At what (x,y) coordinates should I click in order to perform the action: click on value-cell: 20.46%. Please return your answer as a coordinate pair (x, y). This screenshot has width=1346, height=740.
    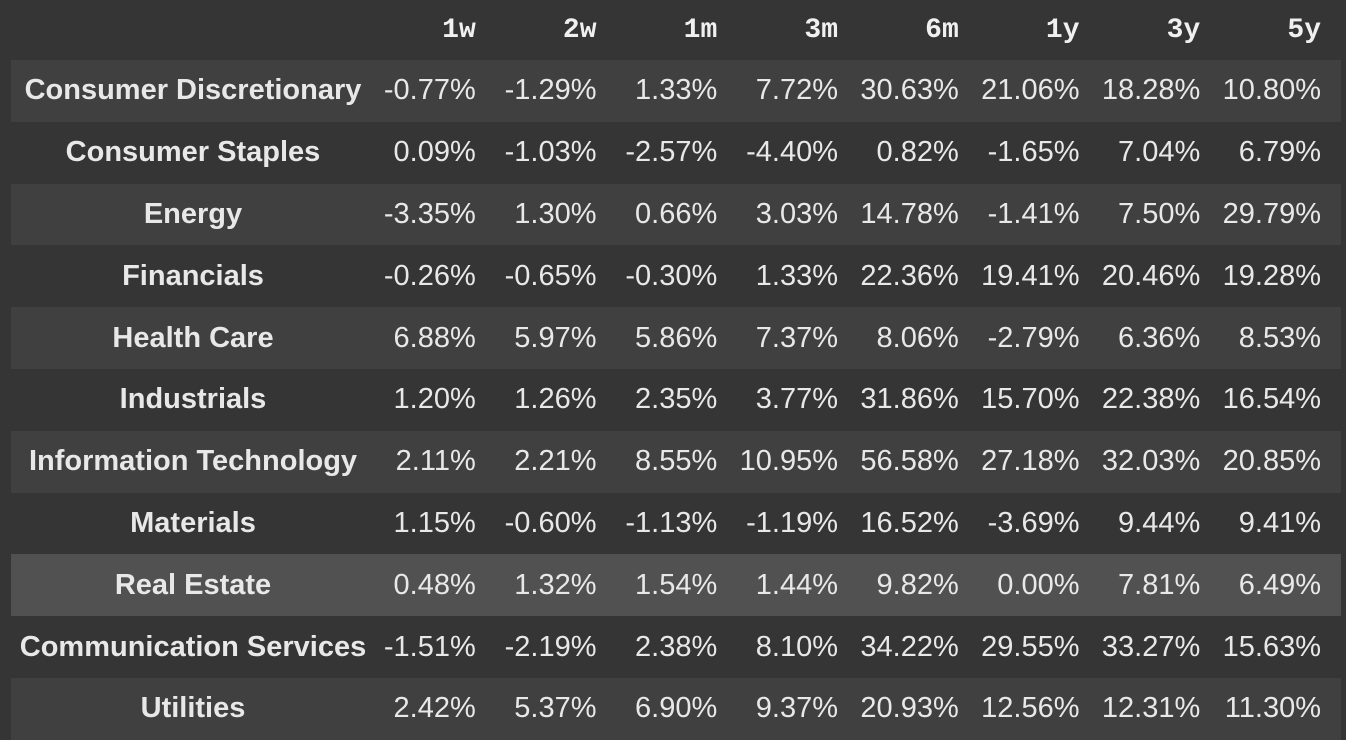
    Looking at the image, I should click on (1151, 275).